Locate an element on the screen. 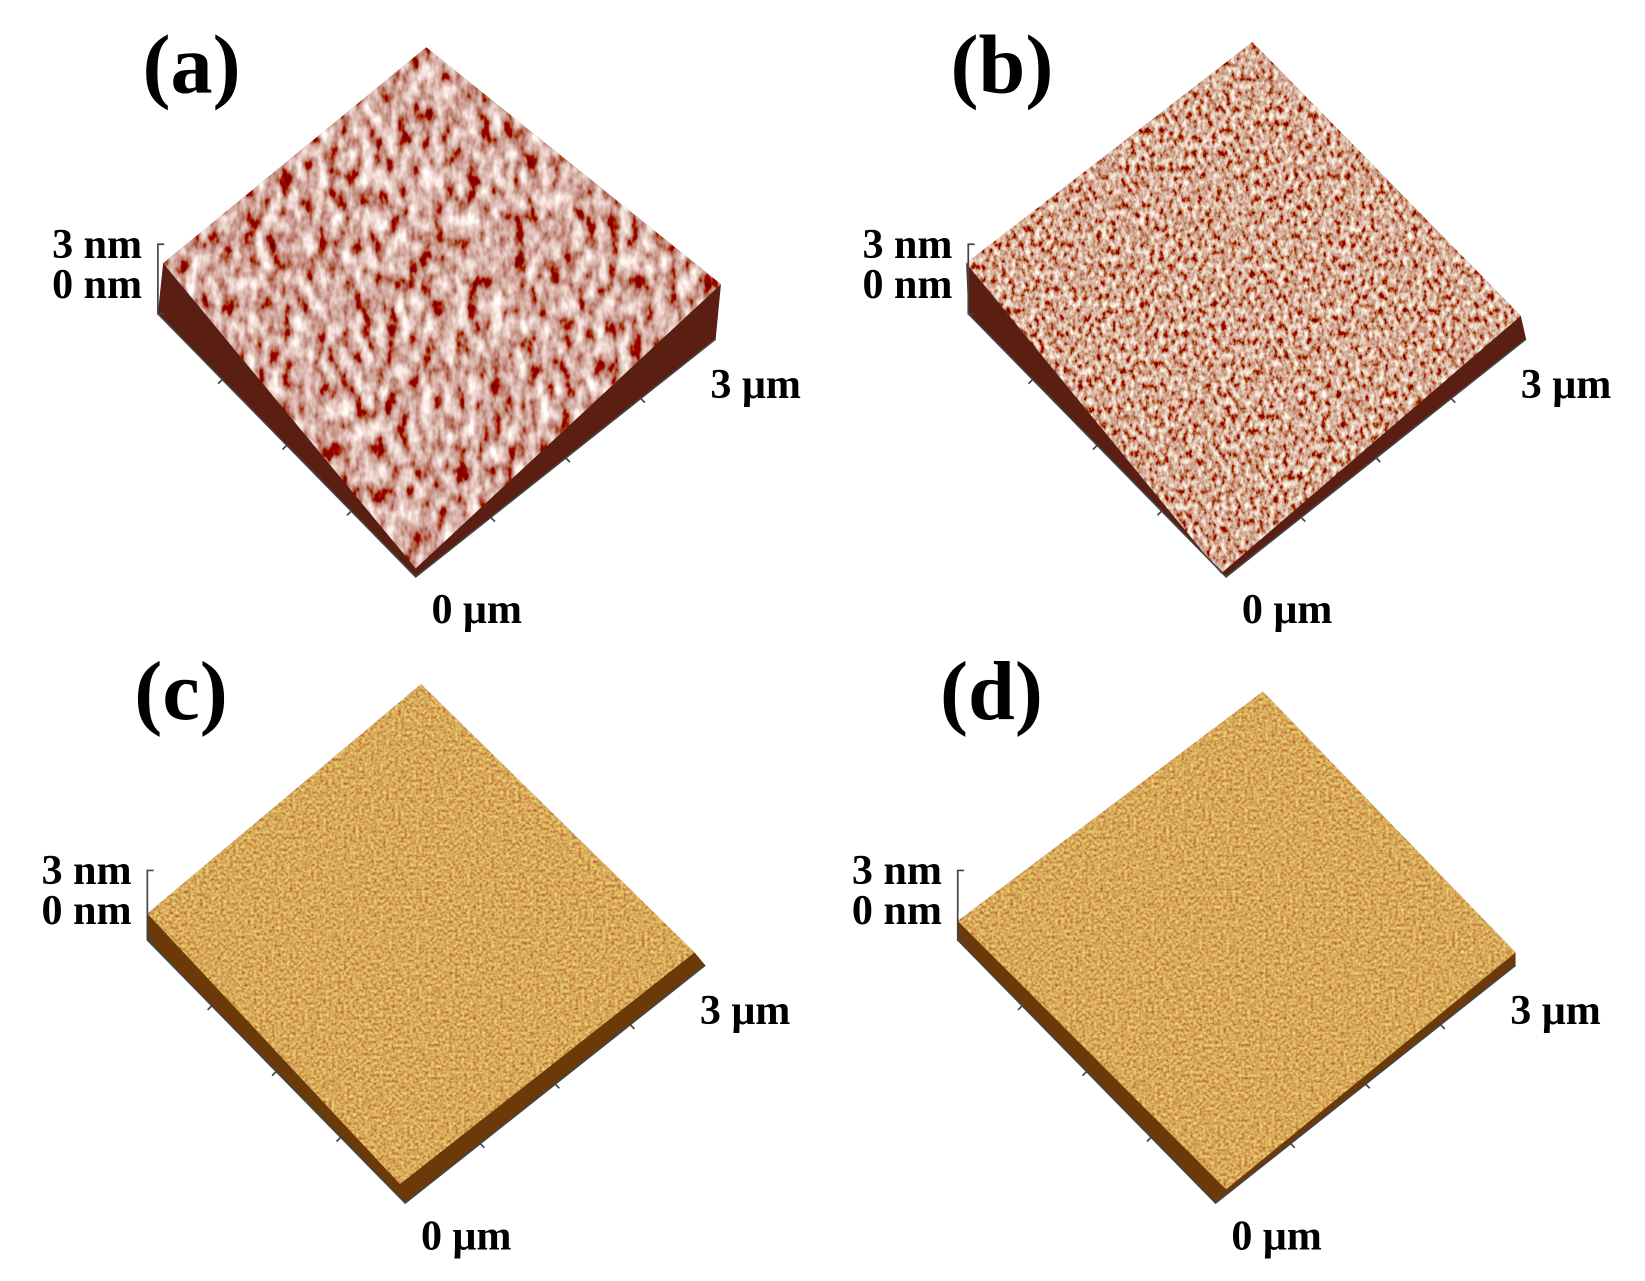 The image size is (1645, 1281). panel-label: (c) is located at coordinates (180, 691).